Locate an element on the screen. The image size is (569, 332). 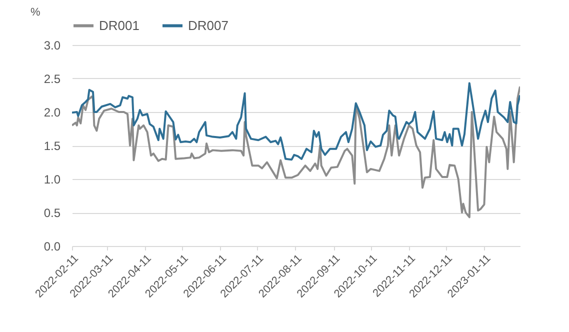
y-tick-label: 0.5 is located at coordinates (52, 213).